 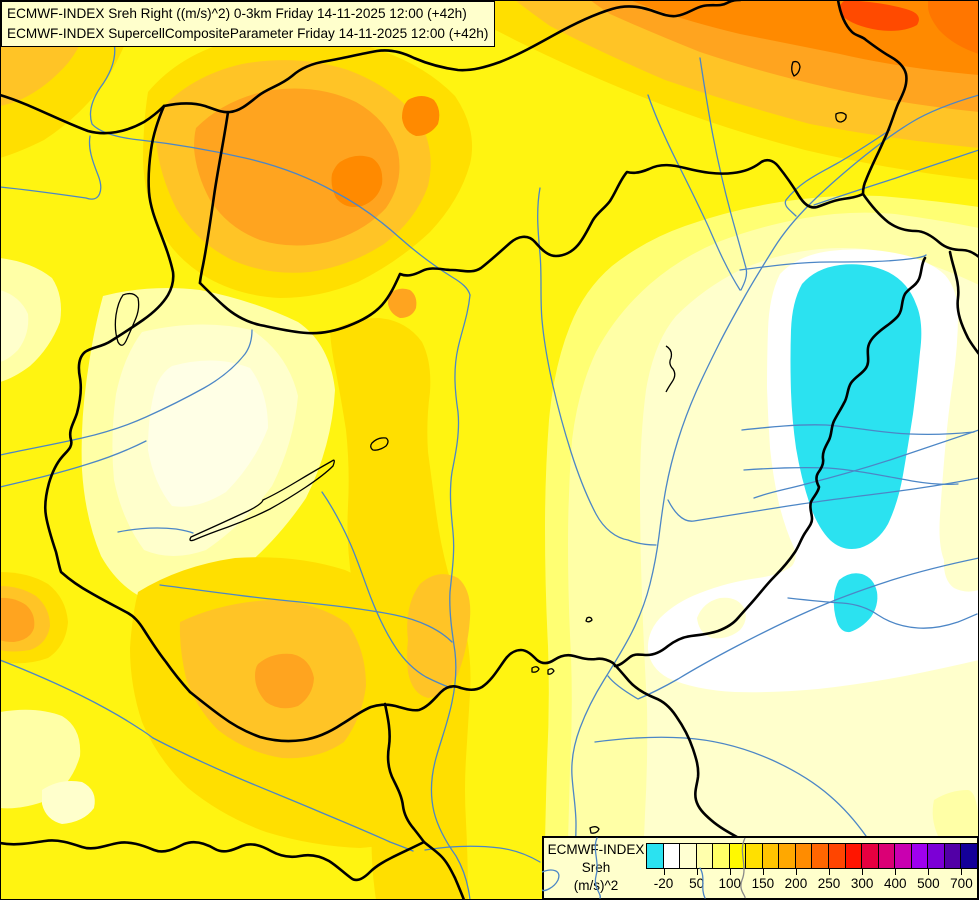 What do you see at coordinates (872, 98) in the screenshot?
I see `border-ukraine-west` at bounding box center [872, 98].